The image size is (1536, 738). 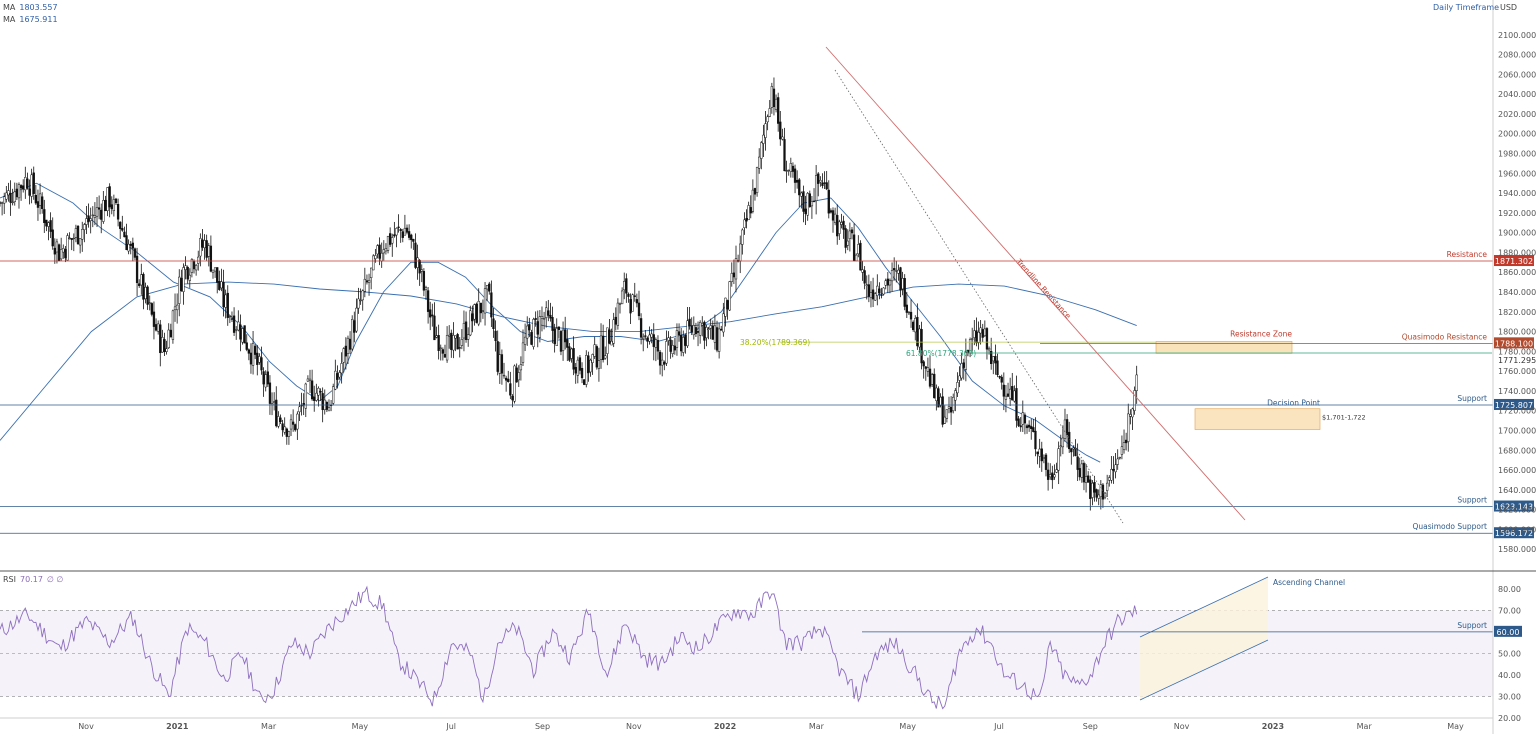 What do you see at coordinates (1090, 726) in the screenshot?
I see `time-tick-label: Sep` at bounding box center [1090, 726].